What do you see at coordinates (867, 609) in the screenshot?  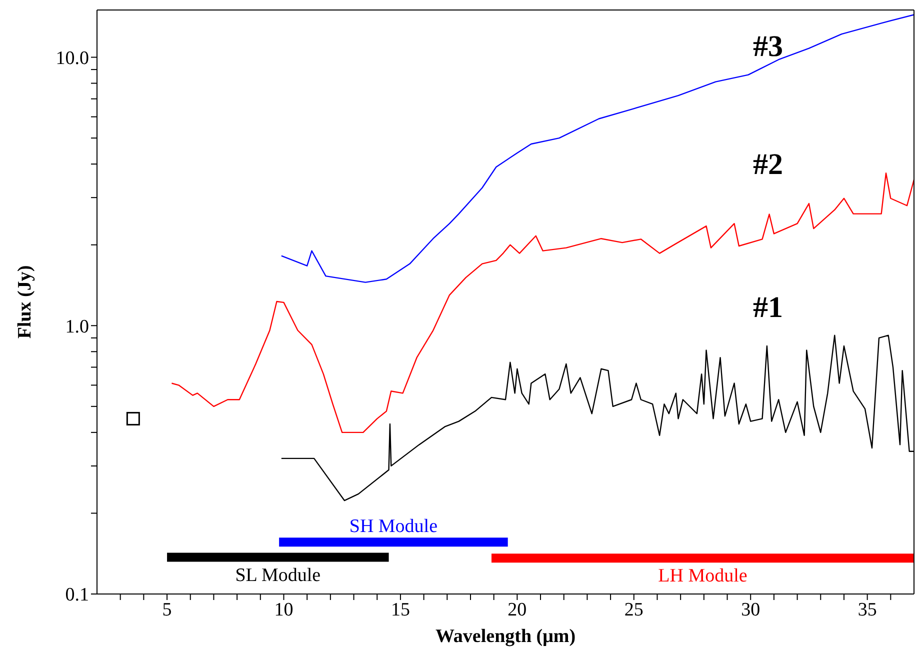 I see `x-tick-label: 35` at bounding box center [867, 609].